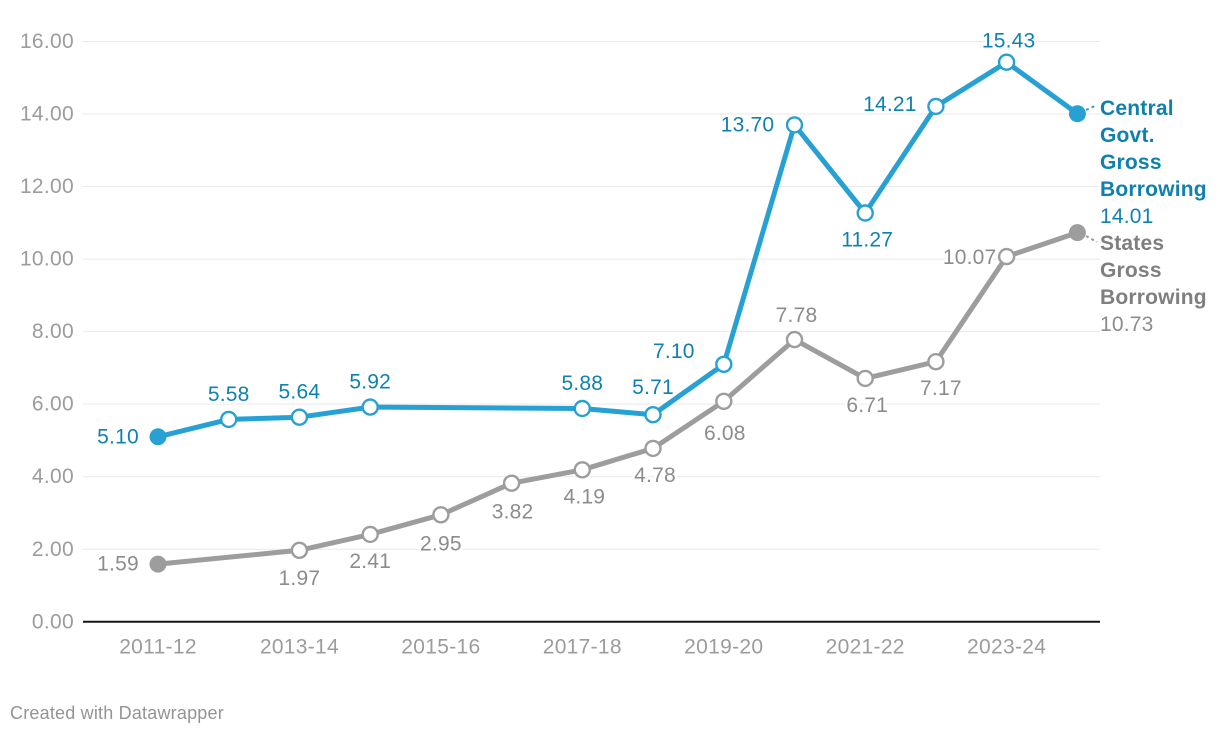  Describe the element at coordinates (1006, 647) in the screenshot. I see `x-axis-label: 2023-24` at that location.